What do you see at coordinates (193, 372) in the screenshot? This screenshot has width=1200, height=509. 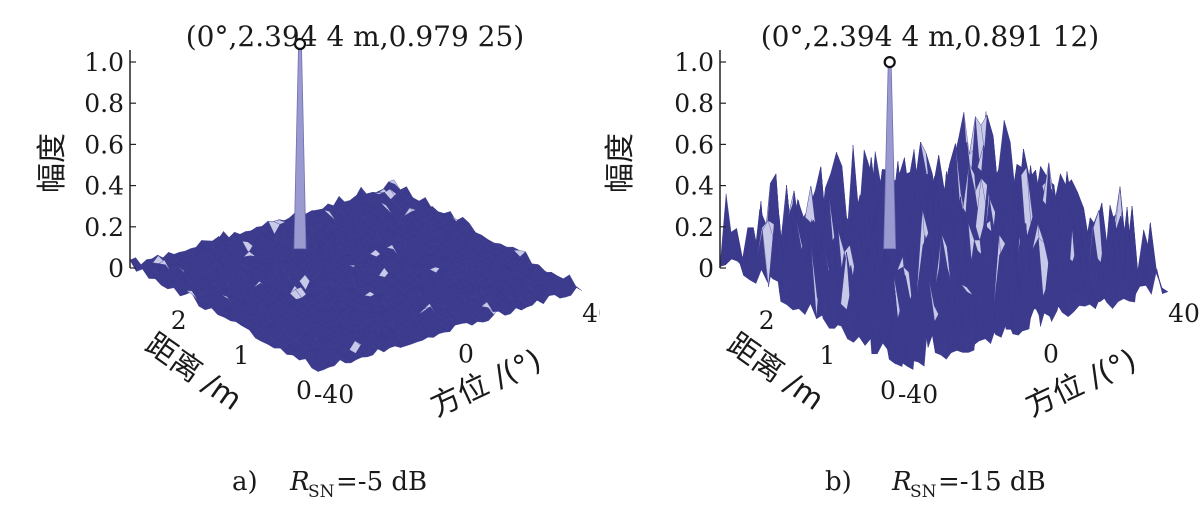 I see `y-axis-label-a: 距离 /m` at bounding box center [193, 372].